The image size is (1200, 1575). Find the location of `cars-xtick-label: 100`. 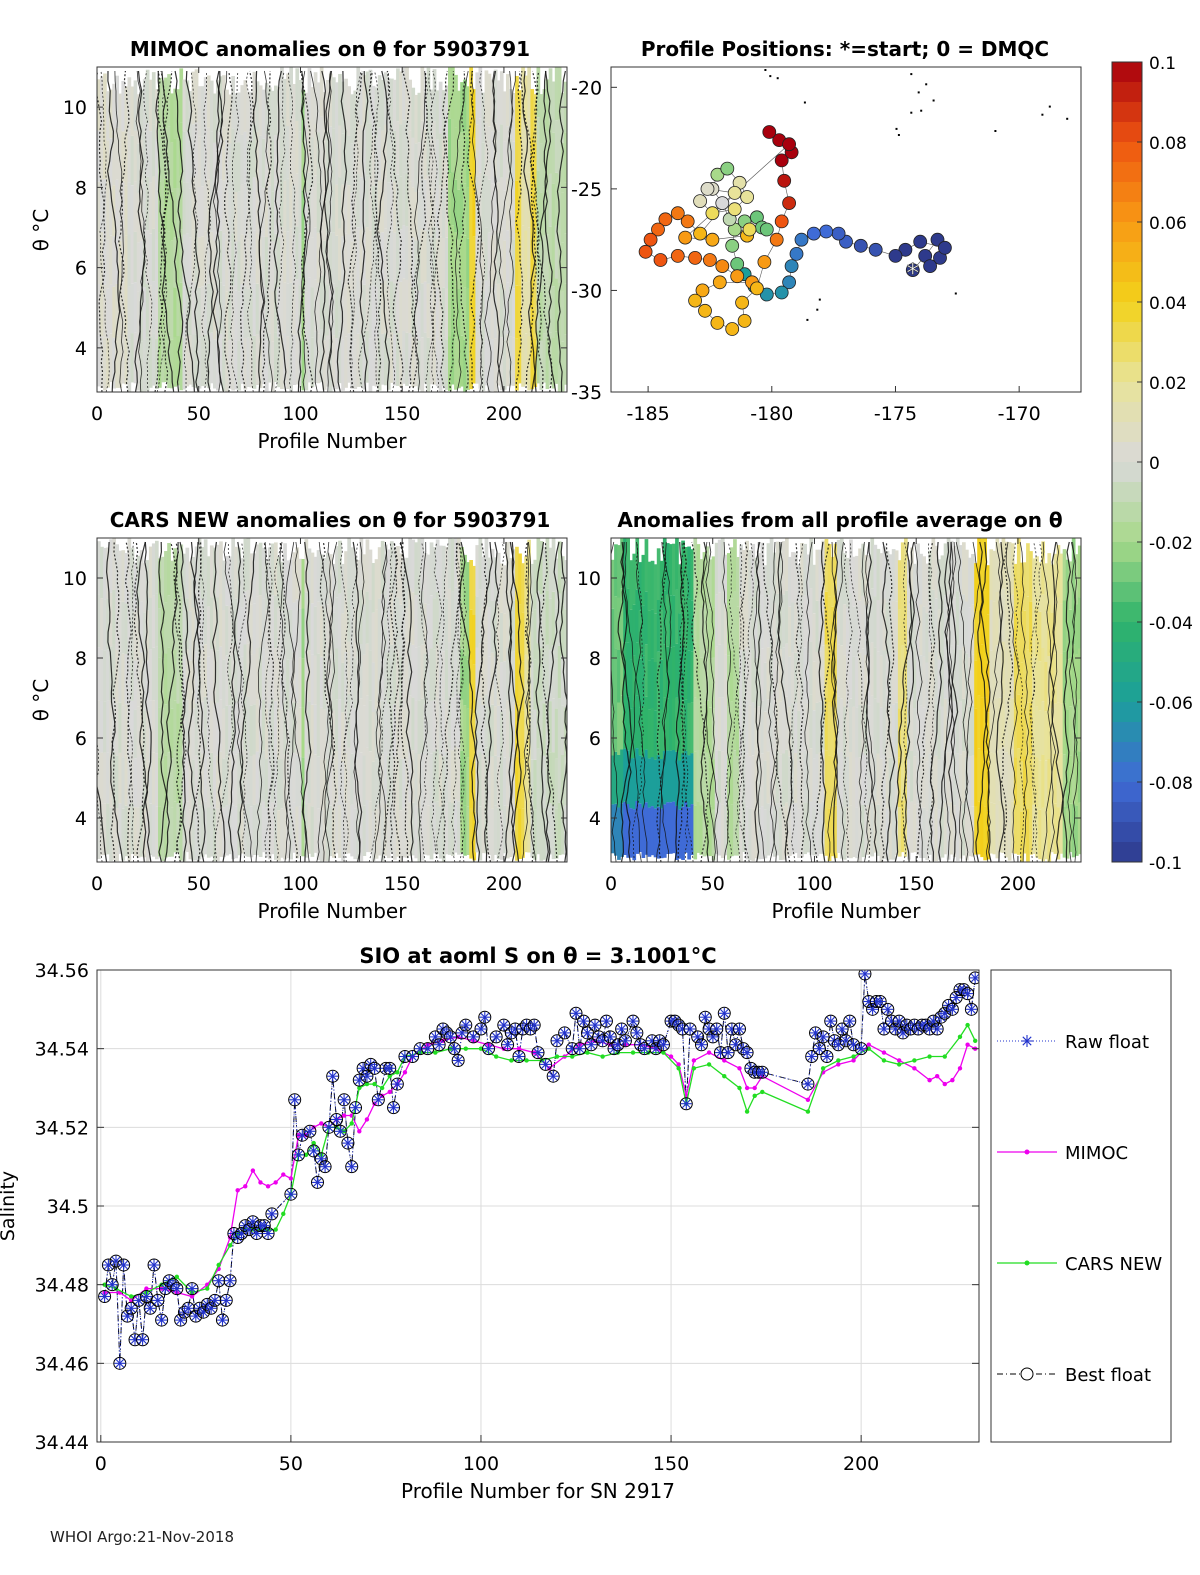

cars-xtick-label: 100 is located at coordinates (300, 884).